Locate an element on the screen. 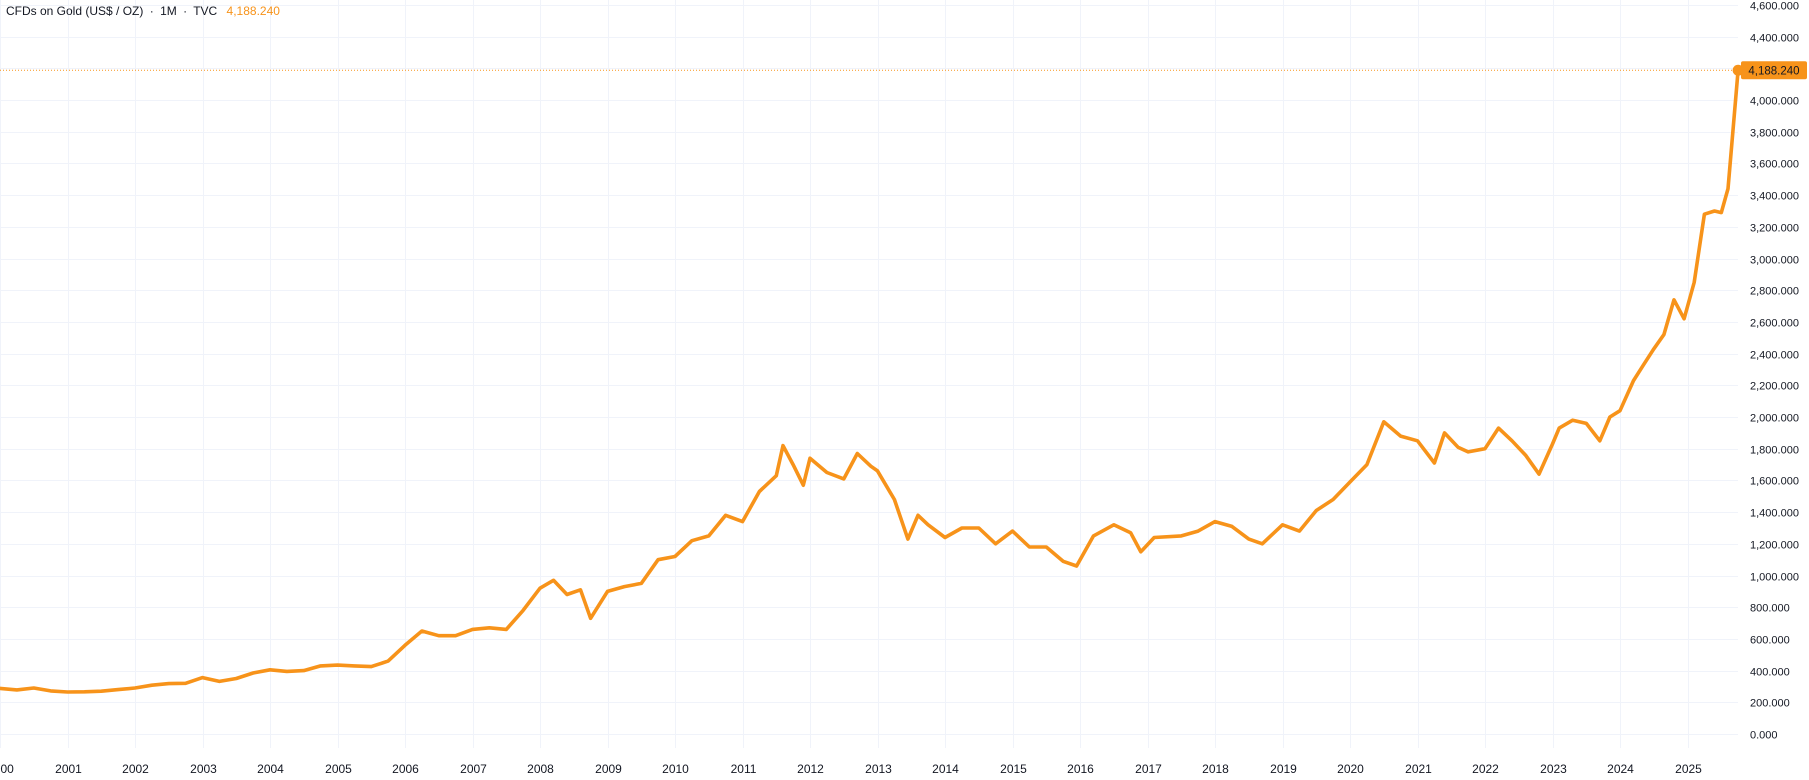  y-tick-label: 200.000 is located at coordinates (1770, 704).